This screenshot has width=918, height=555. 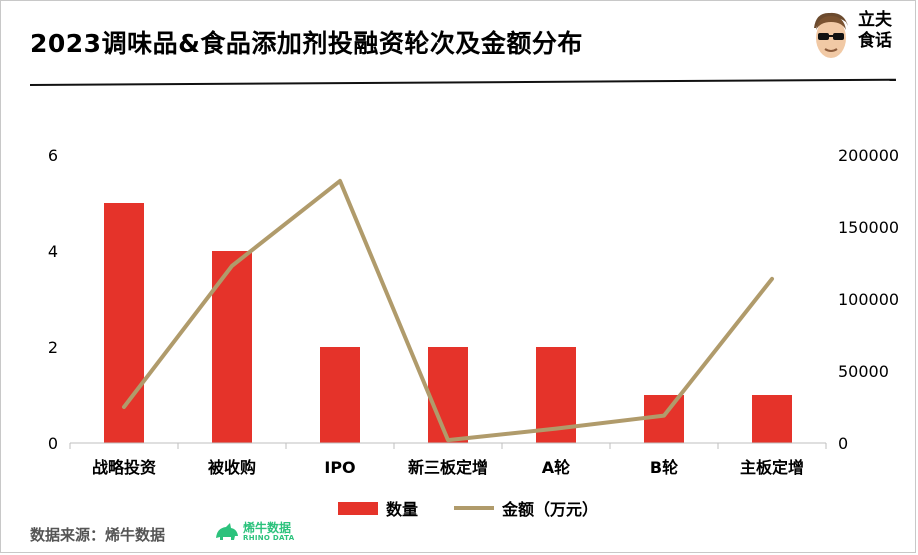 I want to click on y-right-tick-label: 100000, so click(x=868, y=299).